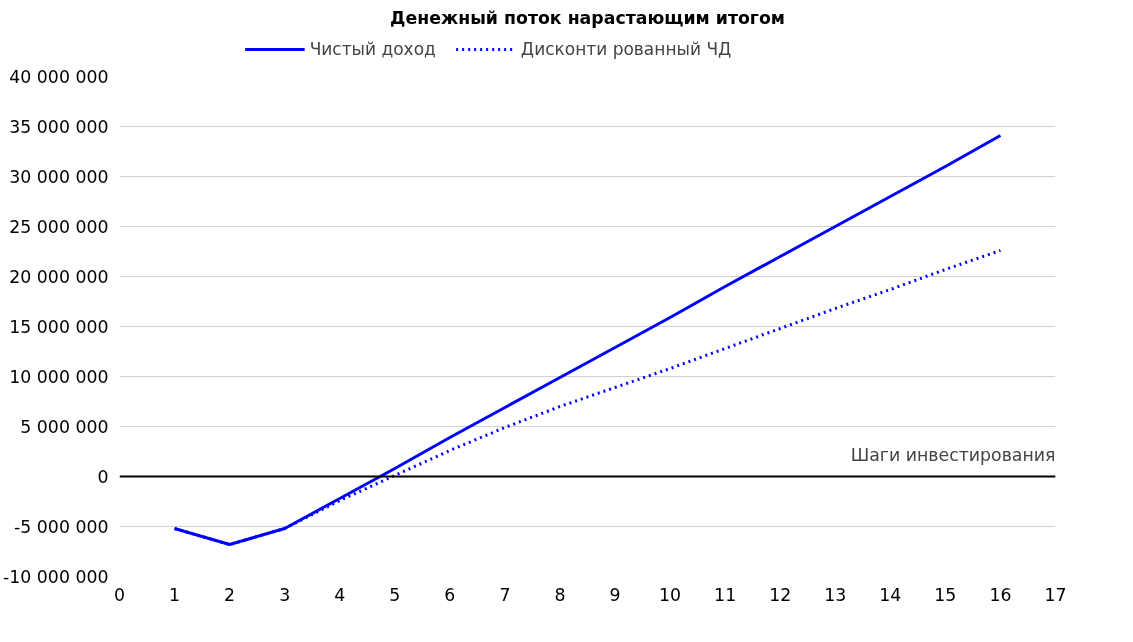 The width and height of the screenshot is (1133, 642). I want to click on y-tick-label: -5 000 000, so click(61, 526).